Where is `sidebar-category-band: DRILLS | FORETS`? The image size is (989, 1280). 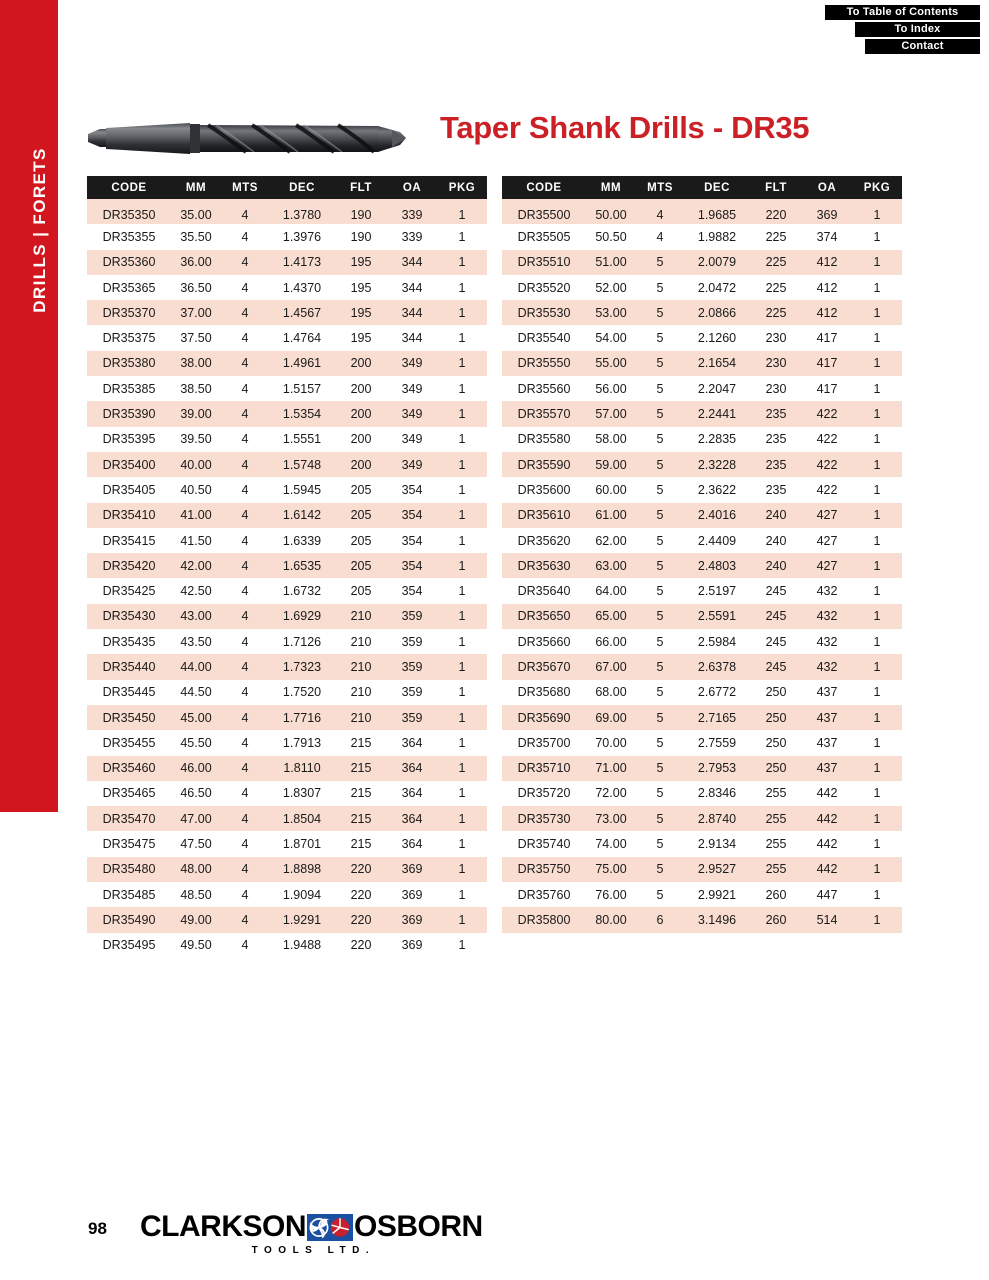
sidebar-category-band: DRILLS | FORETS is located at coordinates (29, 406).